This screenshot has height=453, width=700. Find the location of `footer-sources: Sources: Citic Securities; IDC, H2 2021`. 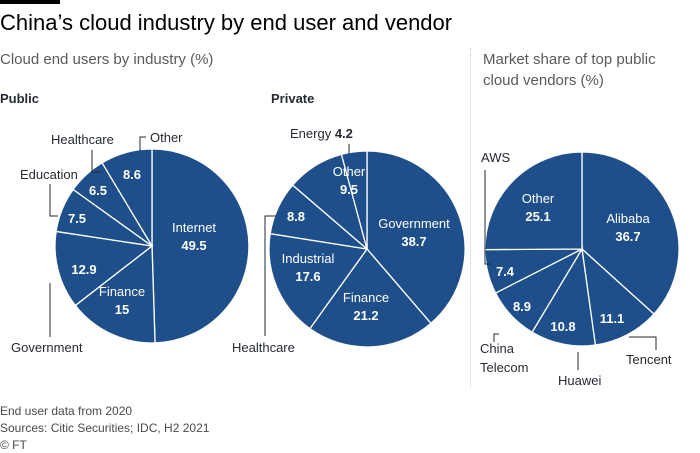

footer-sources: Sources: Citic Securities; IDC, H2 2021 is located at coordinates (105, 428).